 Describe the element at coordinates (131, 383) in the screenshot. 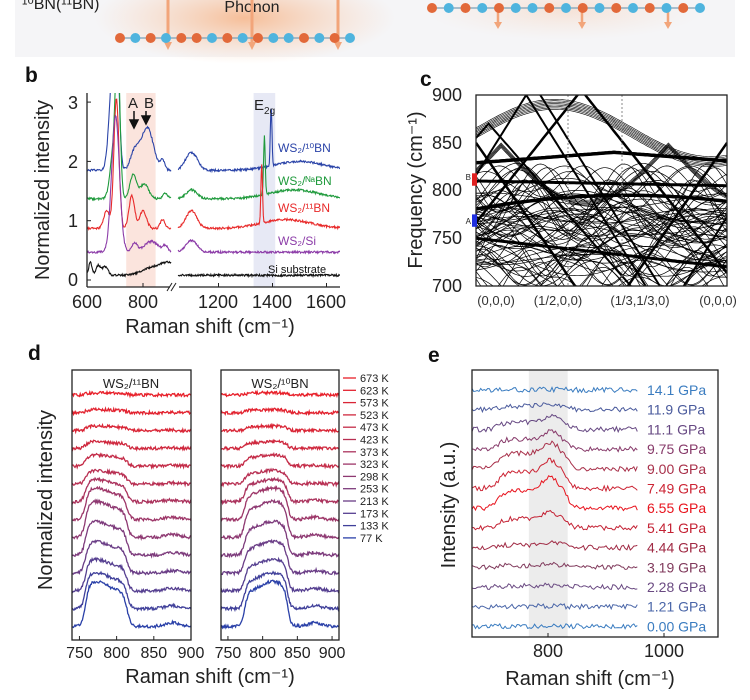

I see `subplot-title: WS₂/¹¹BN` at that location.